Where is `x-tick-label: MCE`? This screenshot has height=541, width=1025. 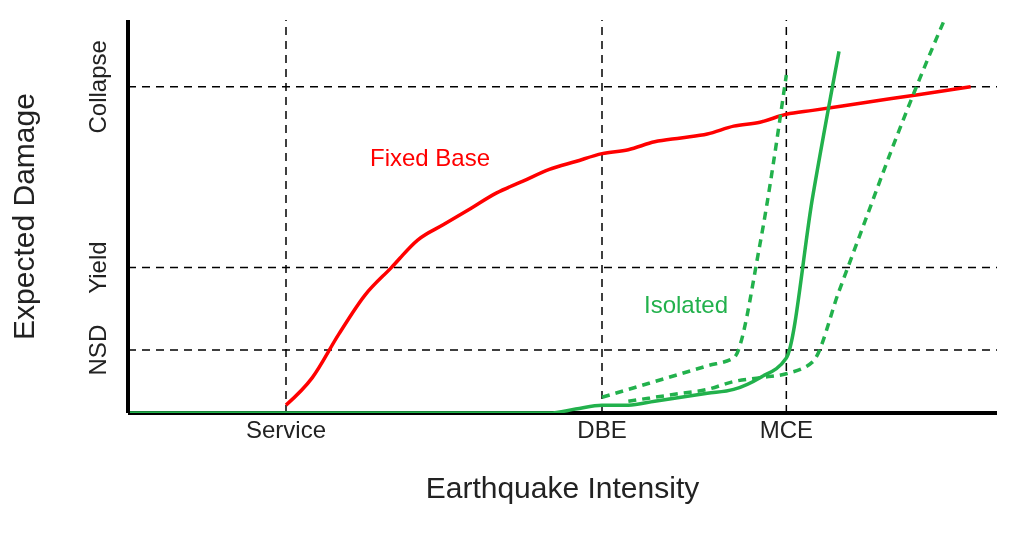 x-tick-label: MCE is located at coordinates (786, 430).